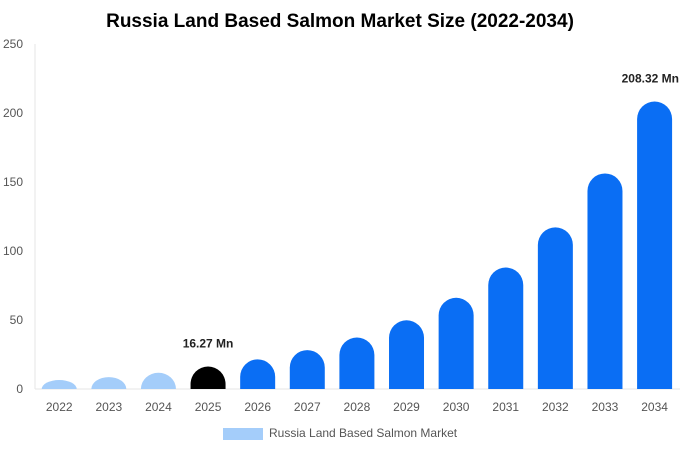 The image size is (680, 450). Describe the element at coordinates (307, 369) in the screenshot. I see `bar-2027` at that location.